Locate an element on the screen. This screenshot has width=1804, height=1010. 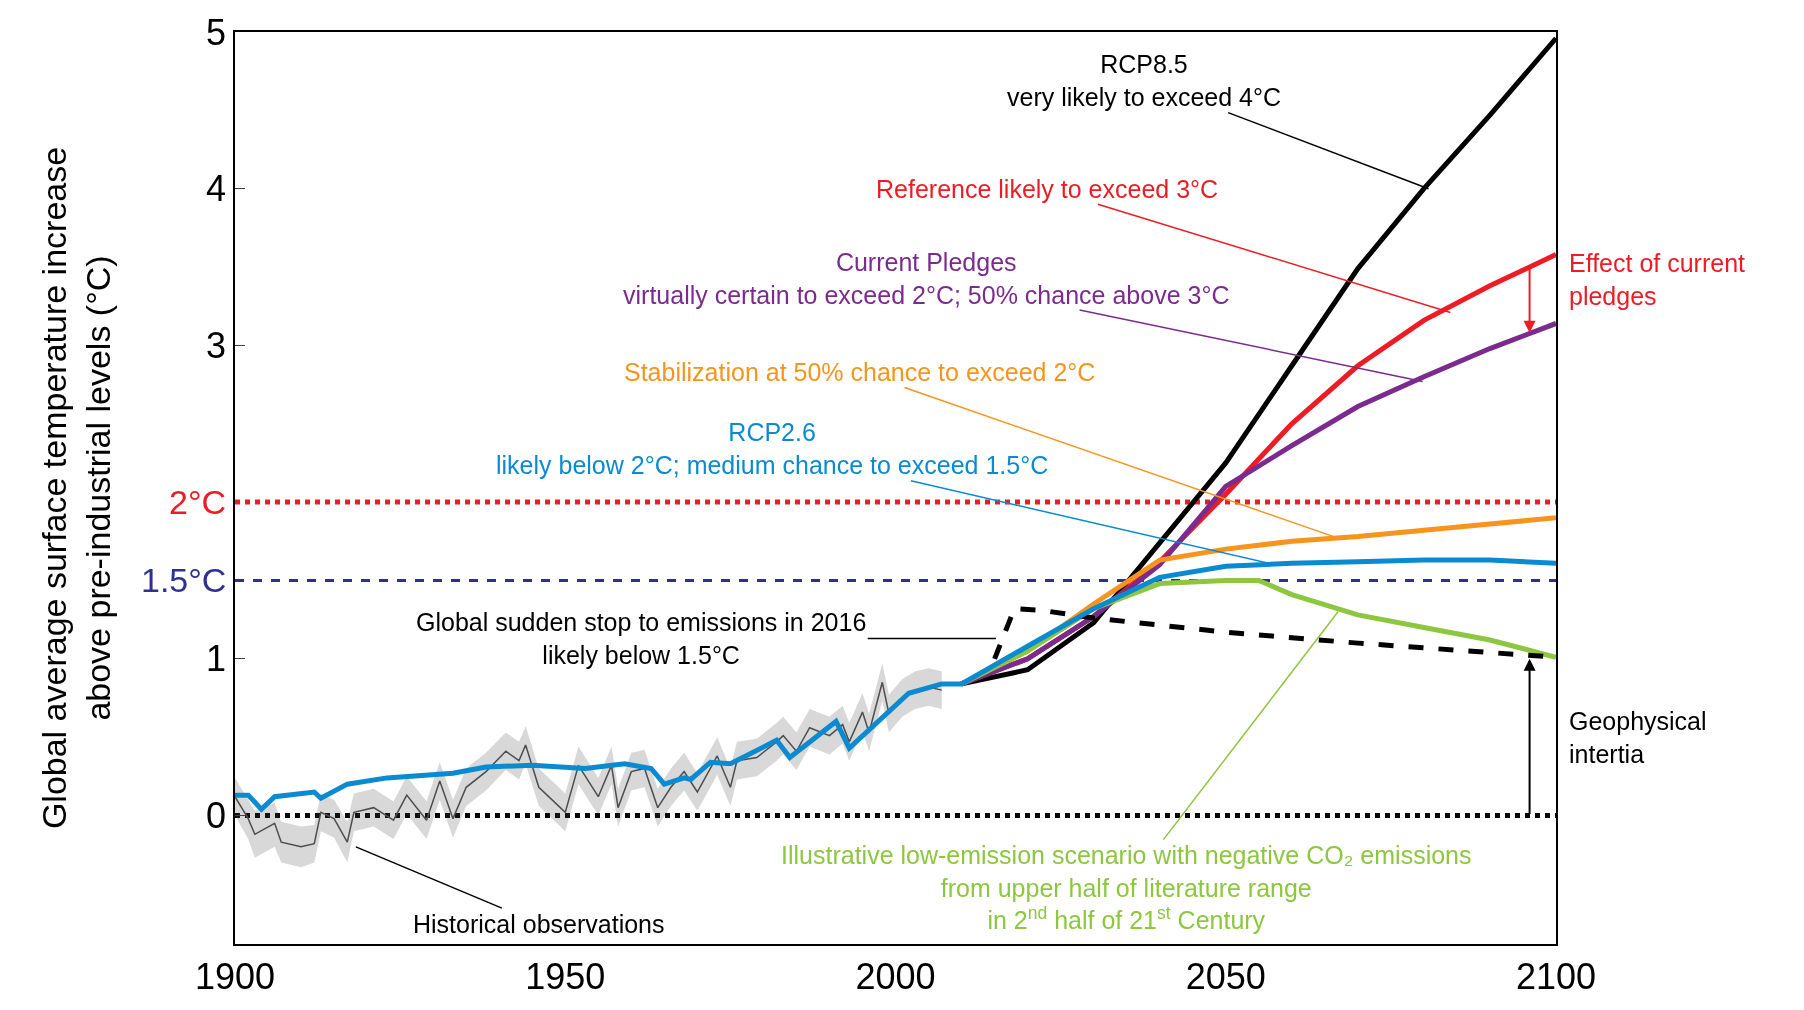
annotation: Illustrative low-emission scenario with negative CO₂ emissions from upper half of literature range in 2$^{nd}$ half of 21$^{st}$ Century is located at coordinates (1126, 887).